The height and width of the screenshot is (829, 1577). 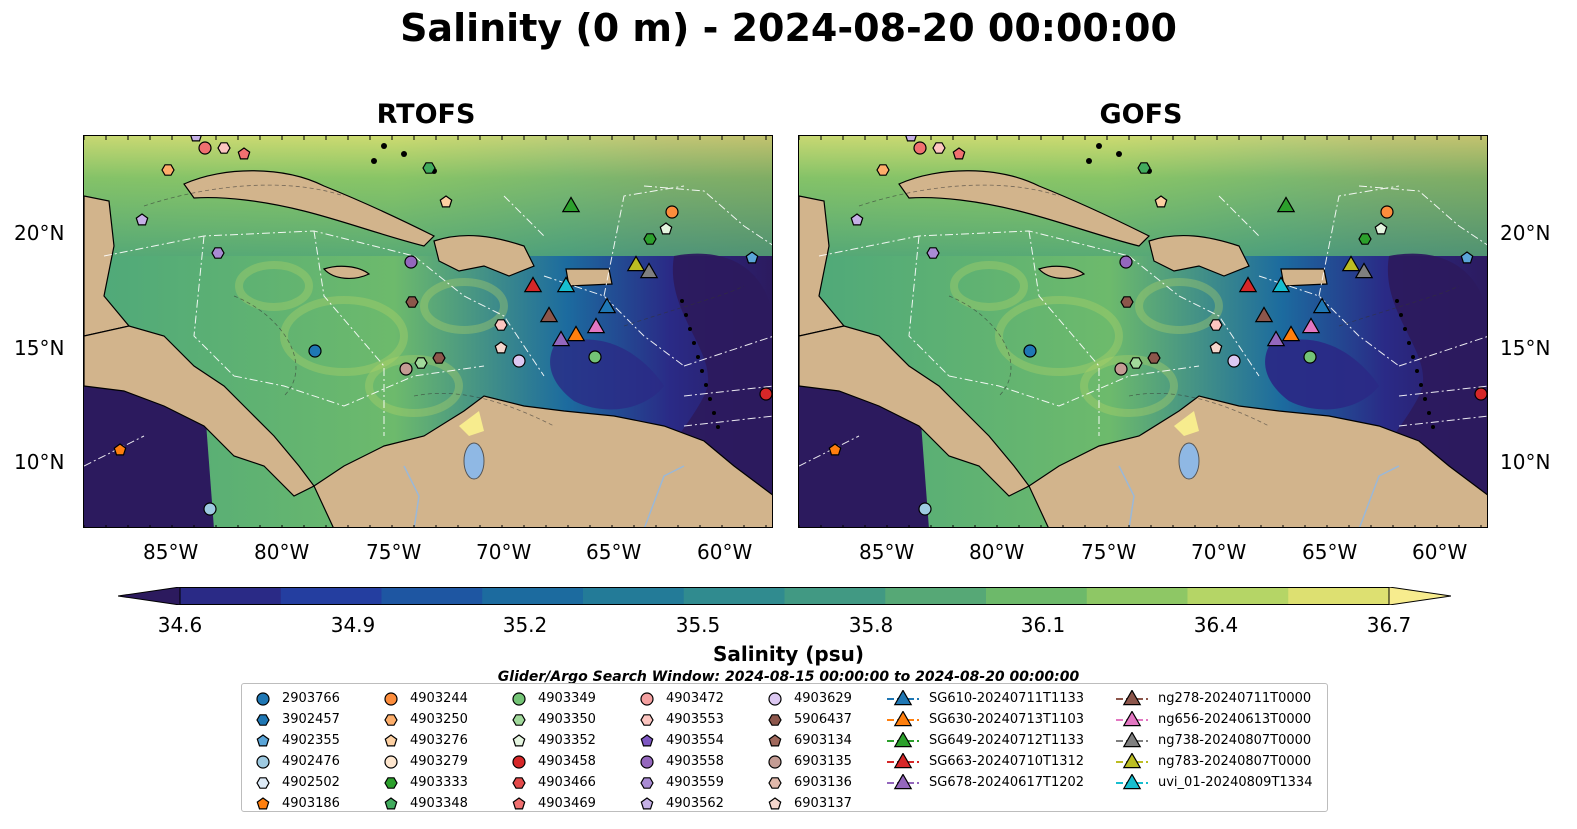 I want to click on legend-entry: 4903244, so click(x=424, y=698).